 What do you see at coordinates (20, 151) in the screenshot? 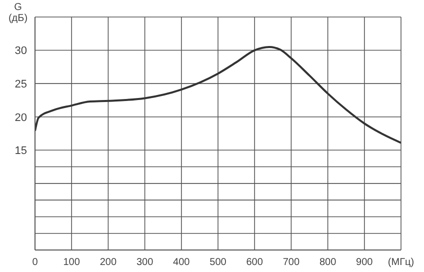
I see `y-tick-label: 15` at bounding box center [20, 151].